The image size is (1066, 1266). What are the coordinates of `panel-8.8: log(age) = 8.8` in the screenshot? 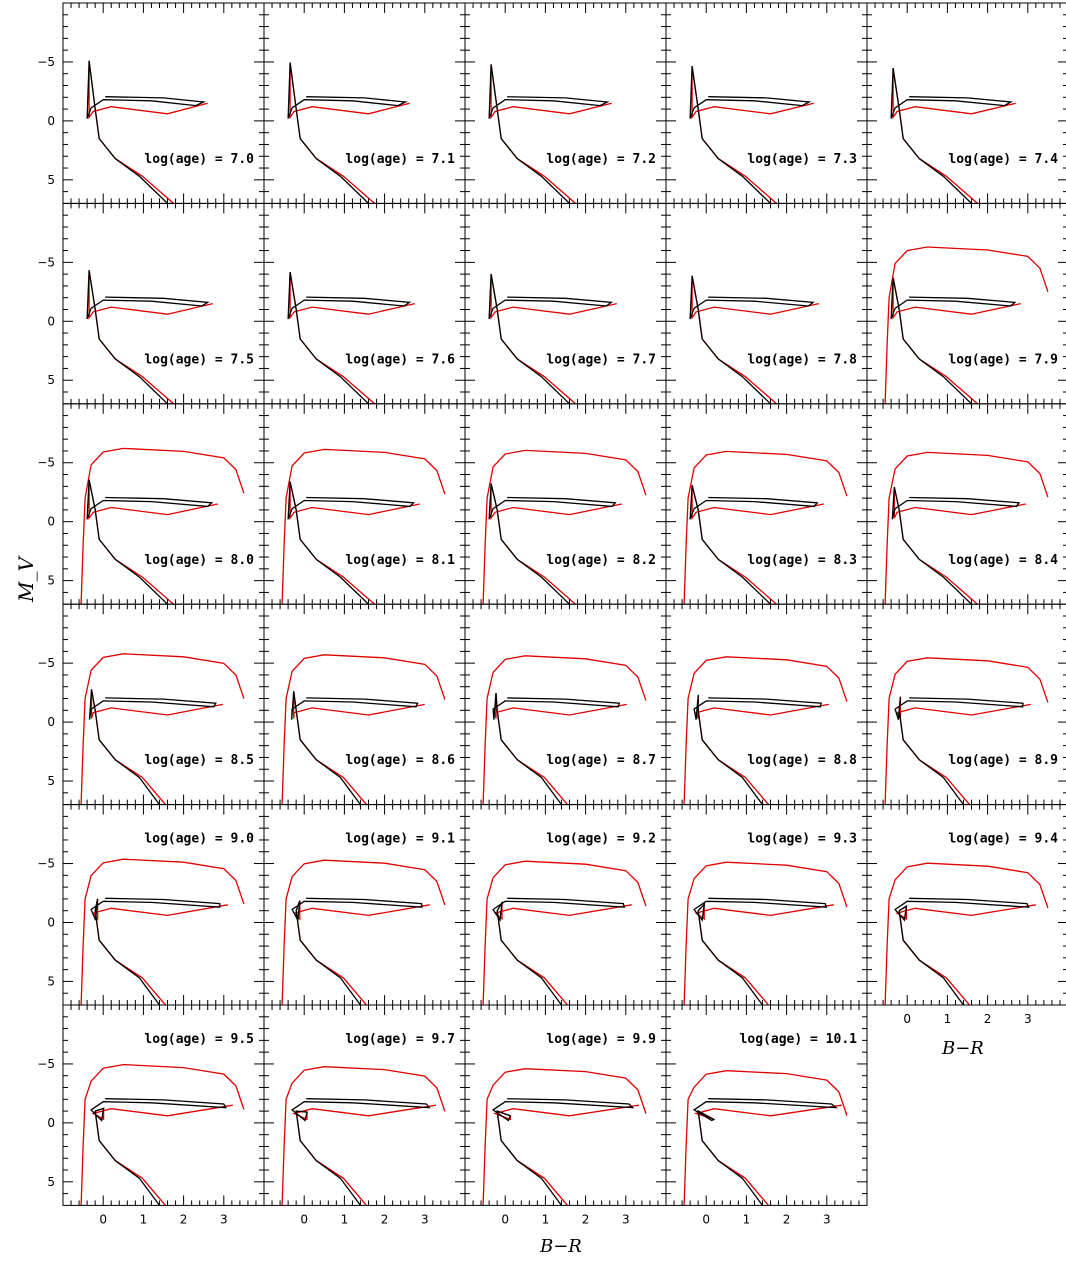 It's located at (766, 704).